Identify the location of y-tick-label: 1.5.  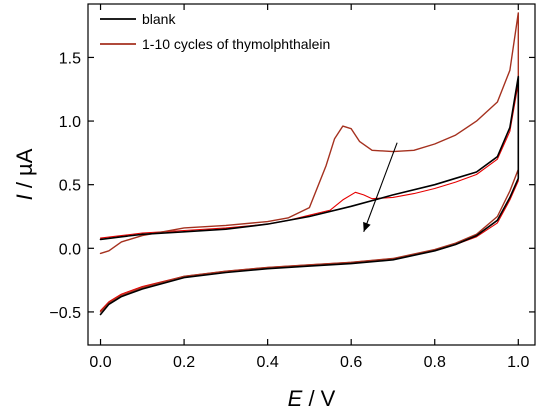
(70, 58).